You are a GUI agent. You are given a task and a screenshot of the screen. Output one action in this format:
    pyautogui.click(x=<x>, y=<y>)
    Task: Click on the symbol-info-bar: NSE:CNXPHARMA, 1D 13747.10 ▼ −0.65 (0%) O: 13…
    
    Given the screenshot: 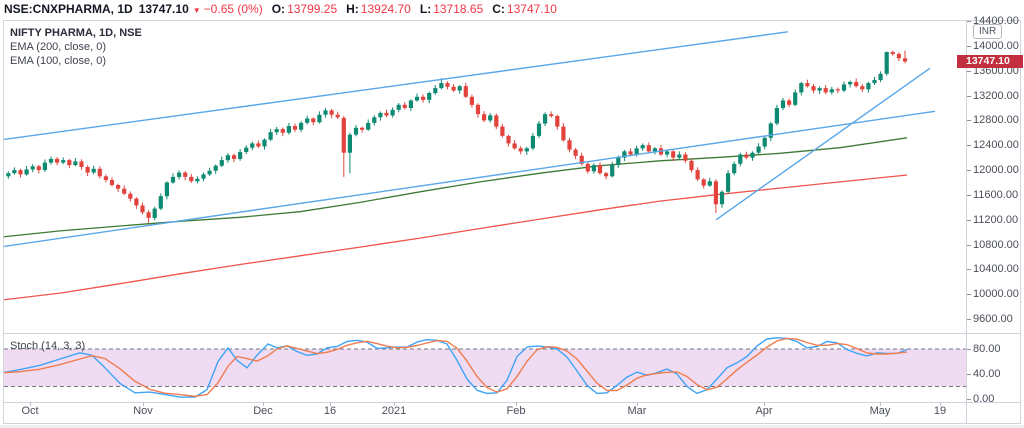 What is the action you would take?
    pyautogui.click(x=280, y=9)
    